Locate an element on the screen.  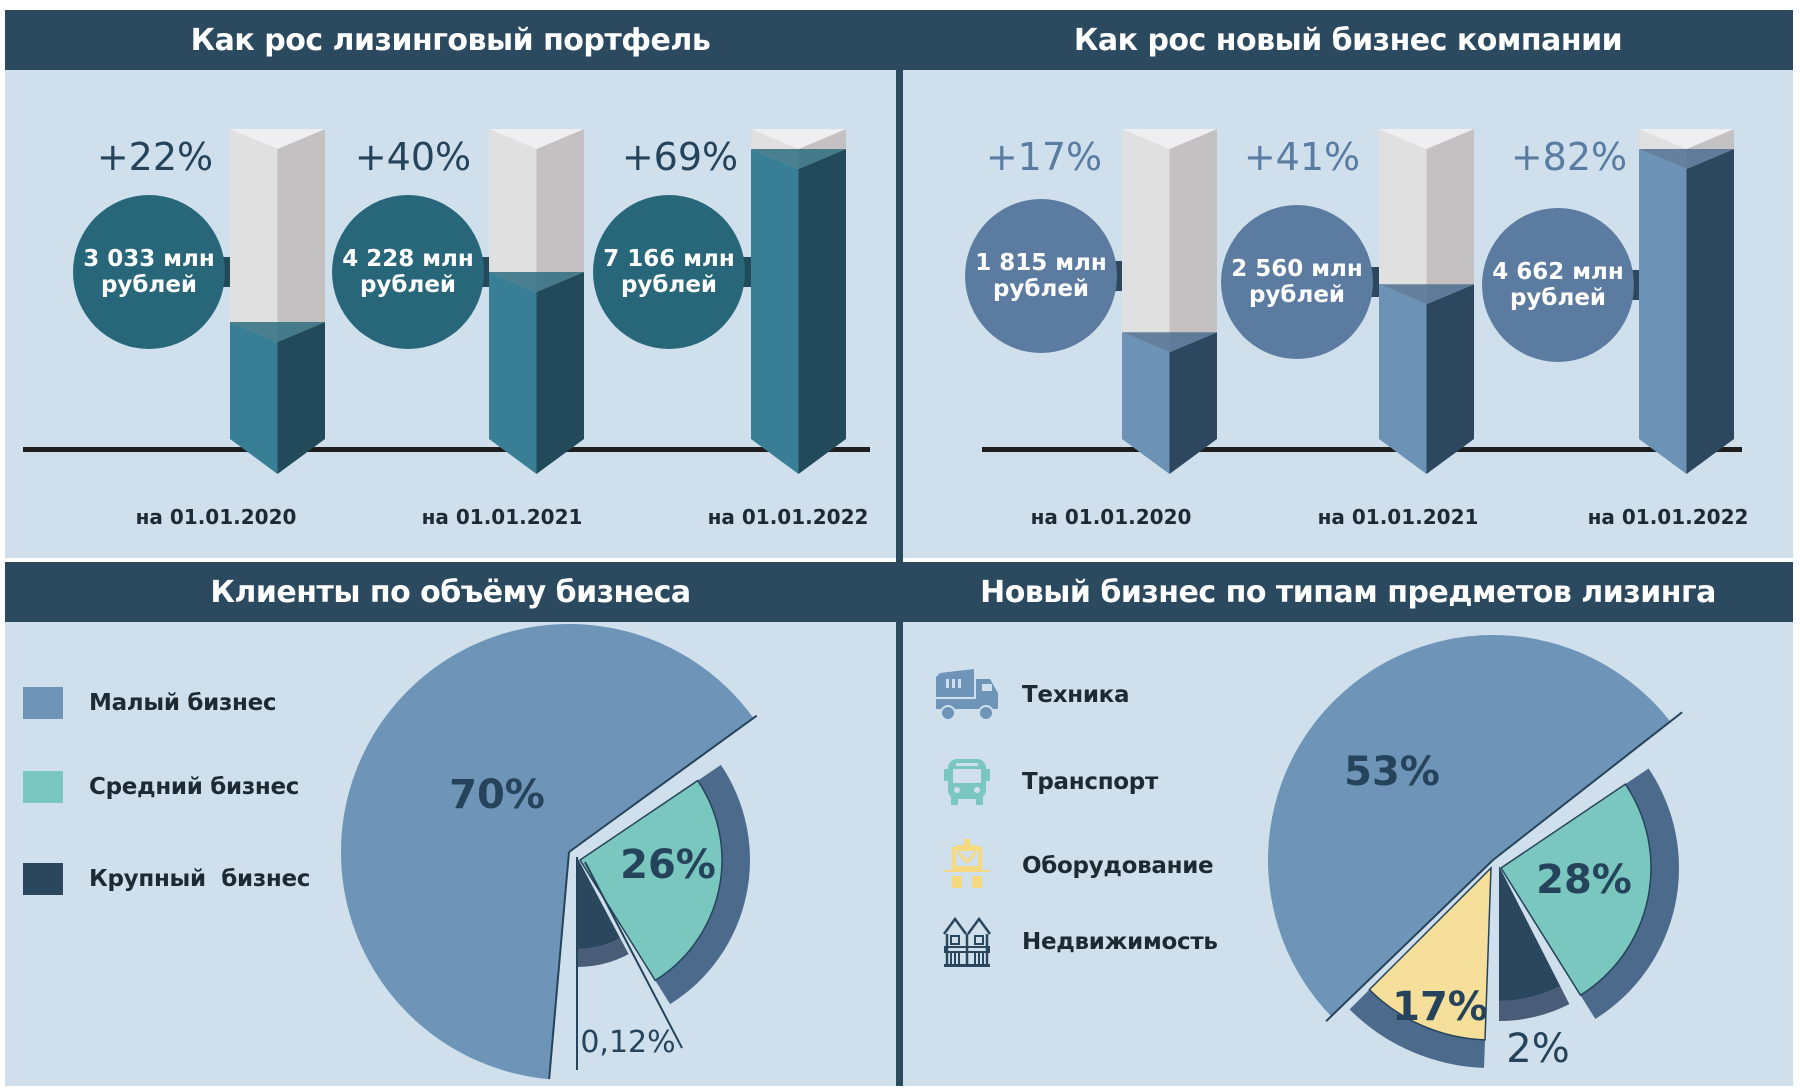
value-label-line1: 7 166 млн is located at coordinates (669, 259).